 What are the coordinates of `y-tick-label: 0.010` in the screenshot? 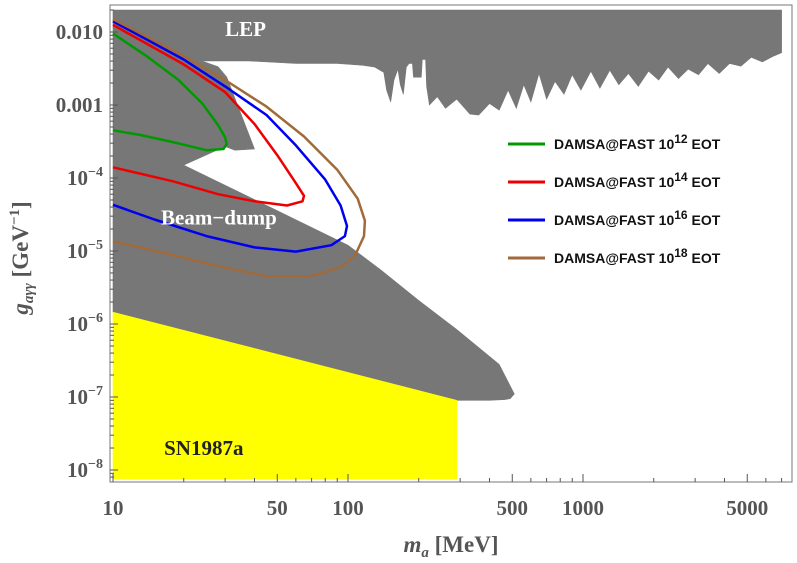 It's located at (79, 32).